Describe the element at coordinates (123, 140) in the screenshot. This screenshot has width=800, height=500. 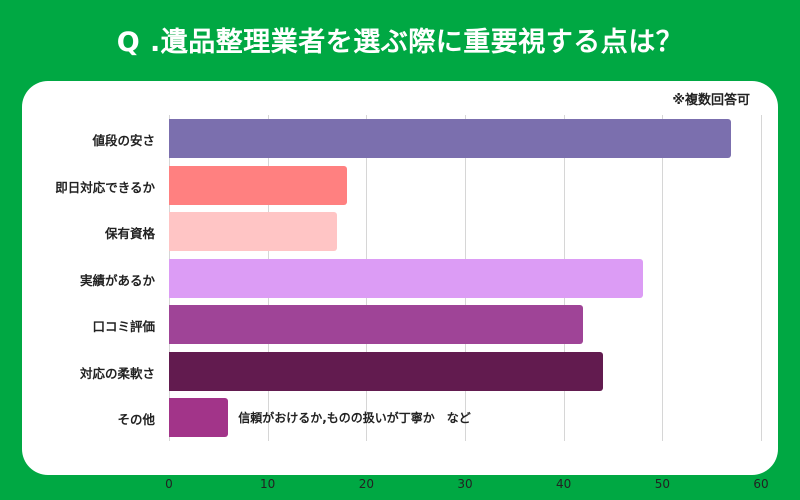
I see `category-label: 値段の安さ` at that location.